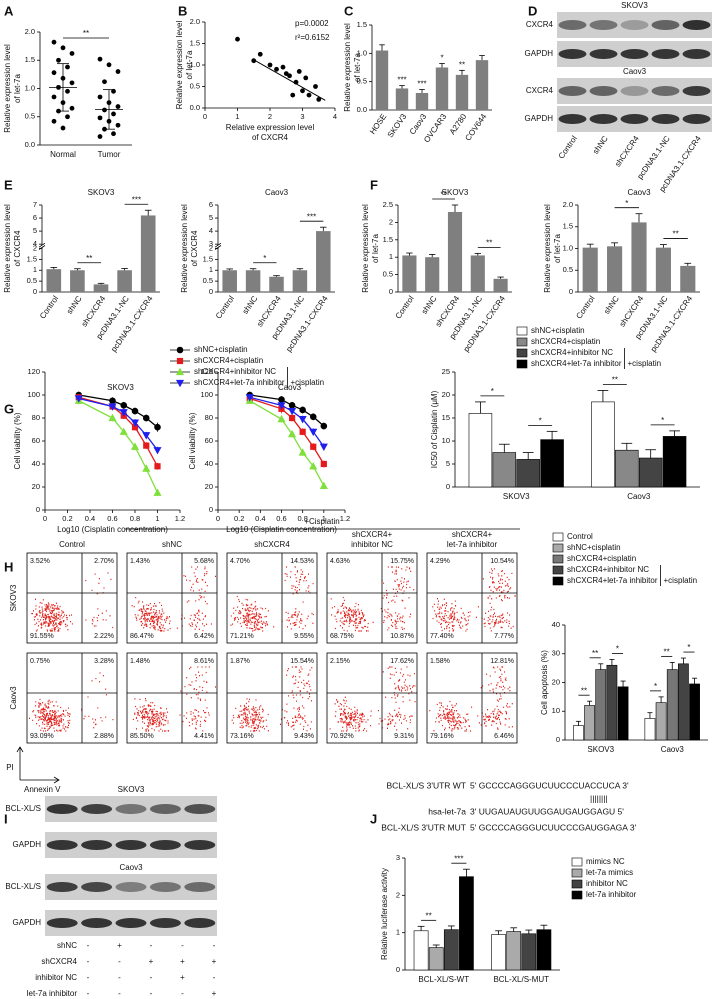  I want to click on panel-label: J, so click(373, 818).